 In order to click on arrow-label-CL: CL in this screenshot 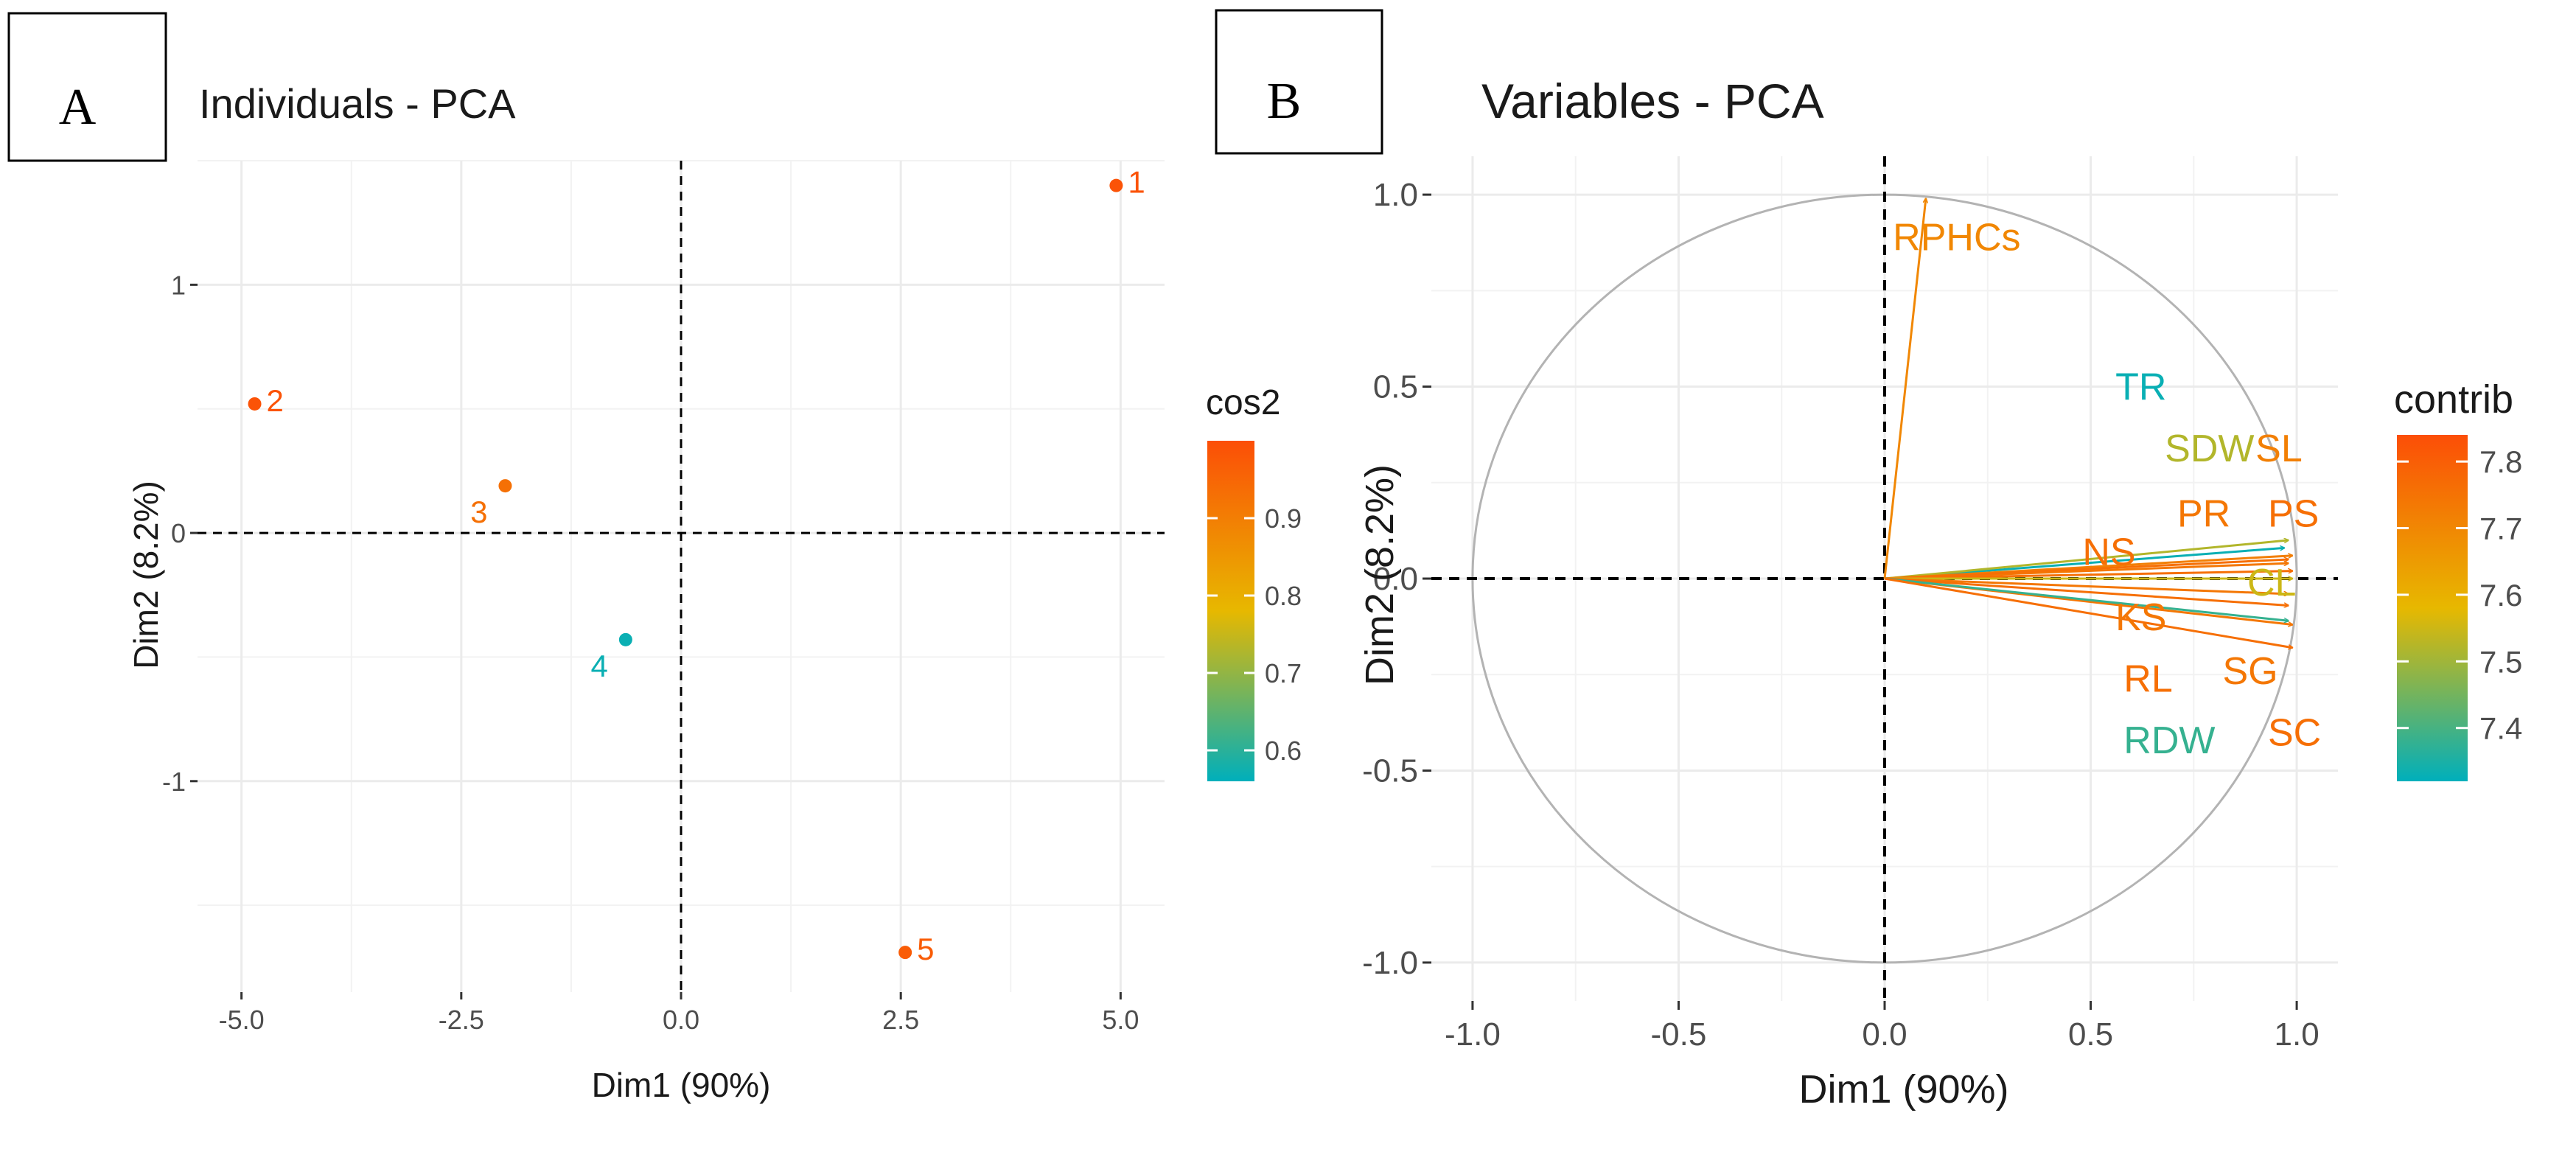, I will do `click(2271, 583)`.